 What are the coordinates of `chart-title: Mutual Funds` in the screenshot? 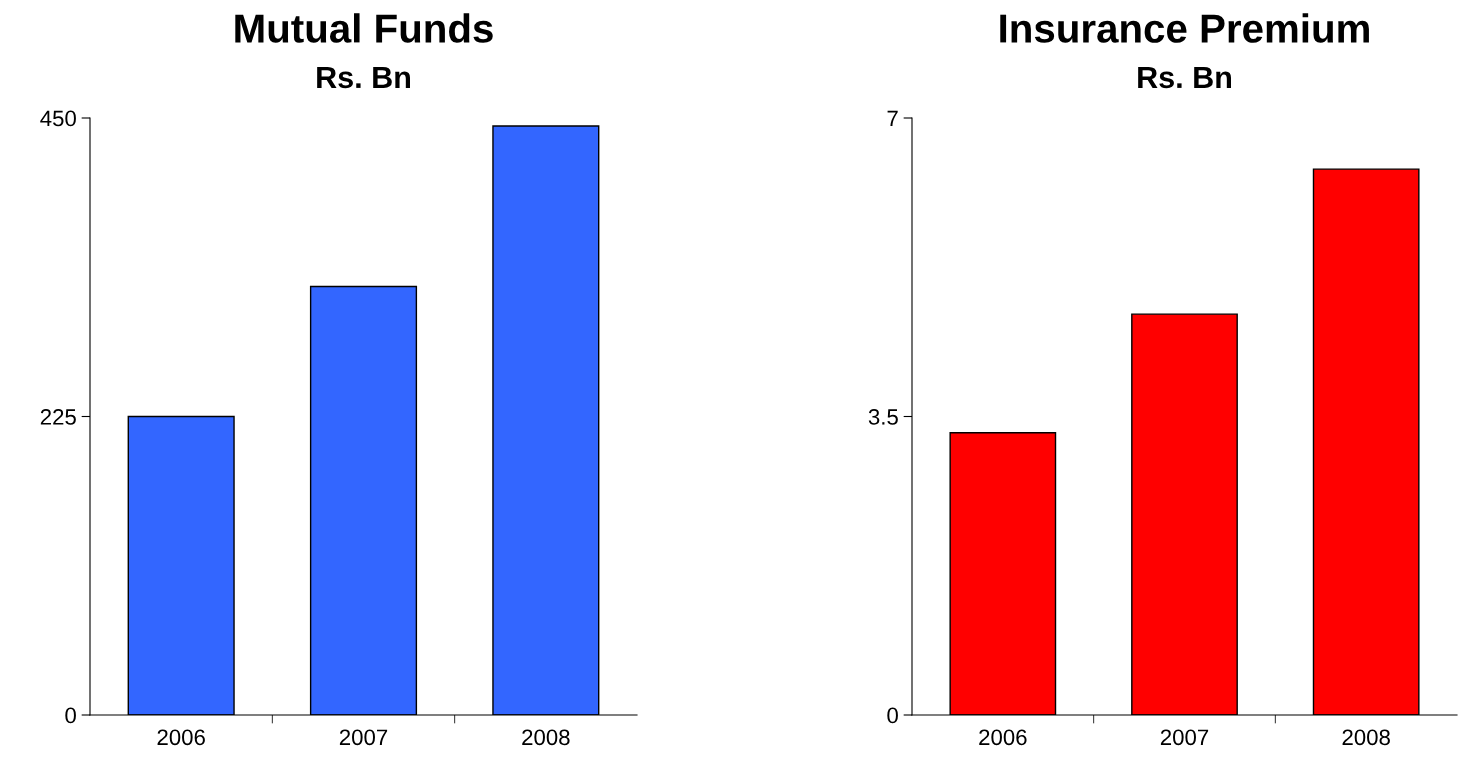 It's located at (364, 28).